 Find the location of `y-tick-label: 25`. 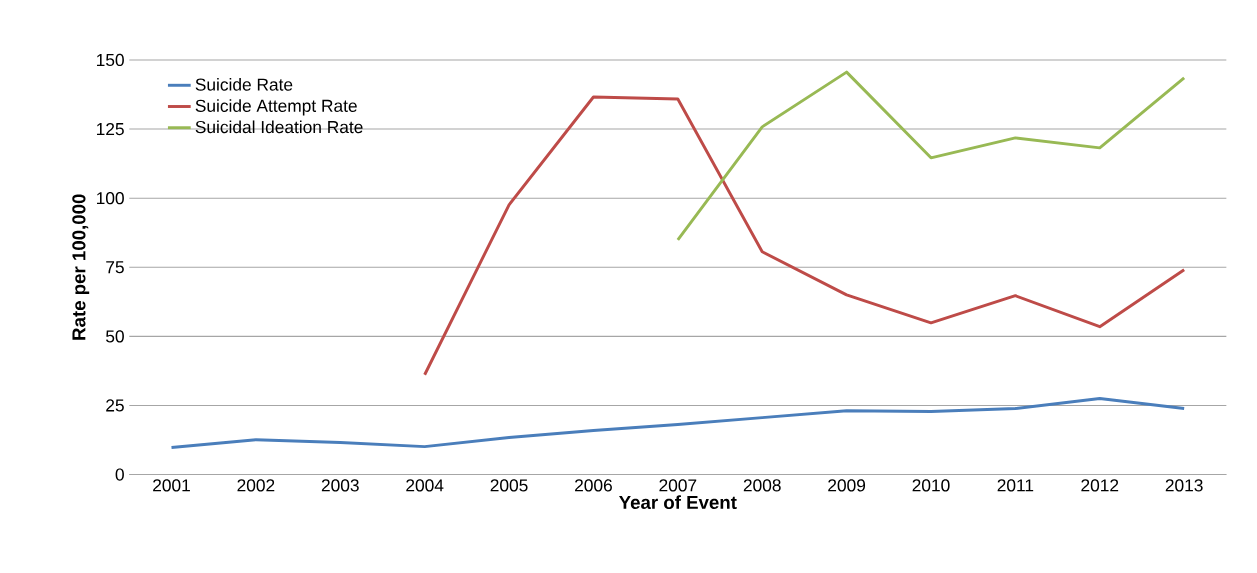

y-tick-label: 25 is located at coordinates (115, 405).